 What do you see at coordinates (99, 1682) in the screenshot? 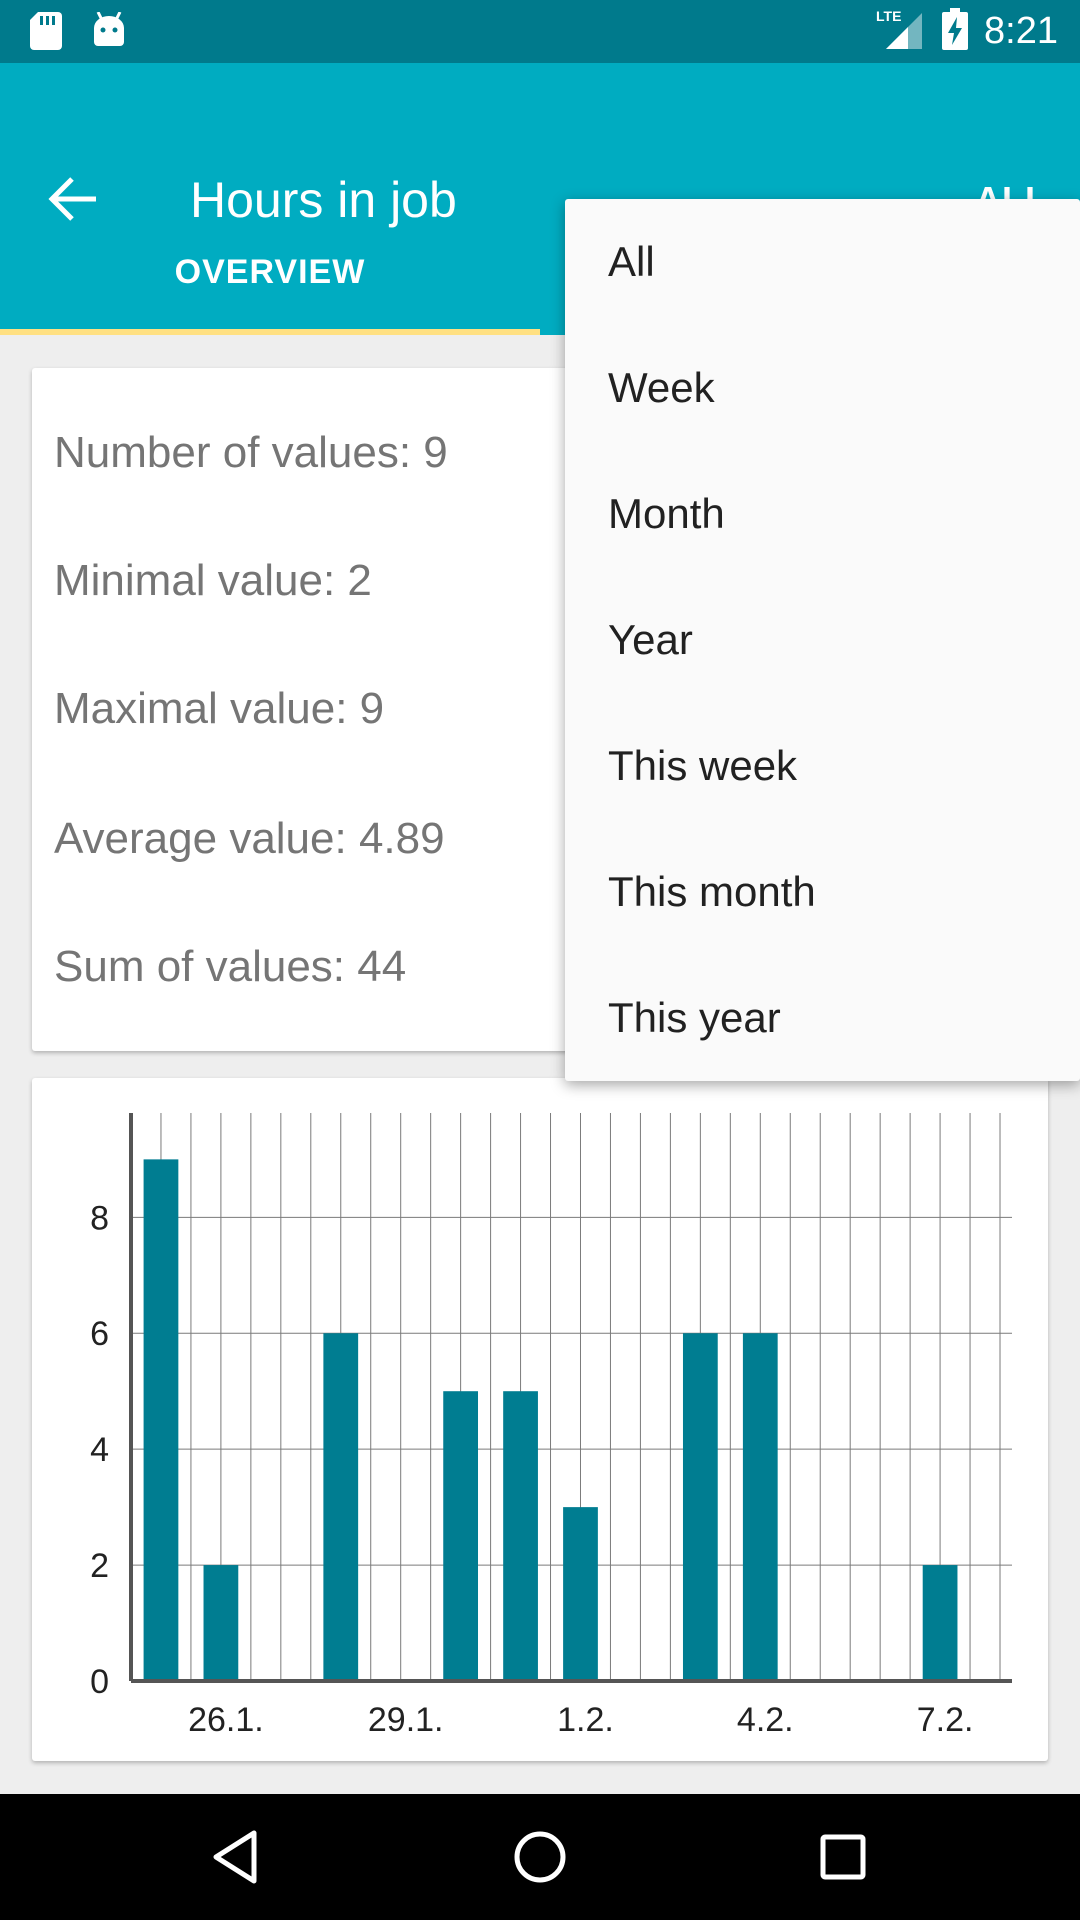
I see `y-tick-label: 0` at bounding box center [99, 1682].